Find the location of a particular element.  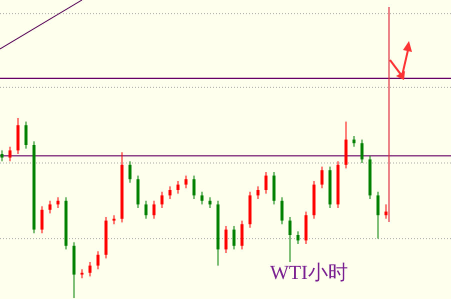

annotation: WTI小时 is located at coordinates (309, 273).